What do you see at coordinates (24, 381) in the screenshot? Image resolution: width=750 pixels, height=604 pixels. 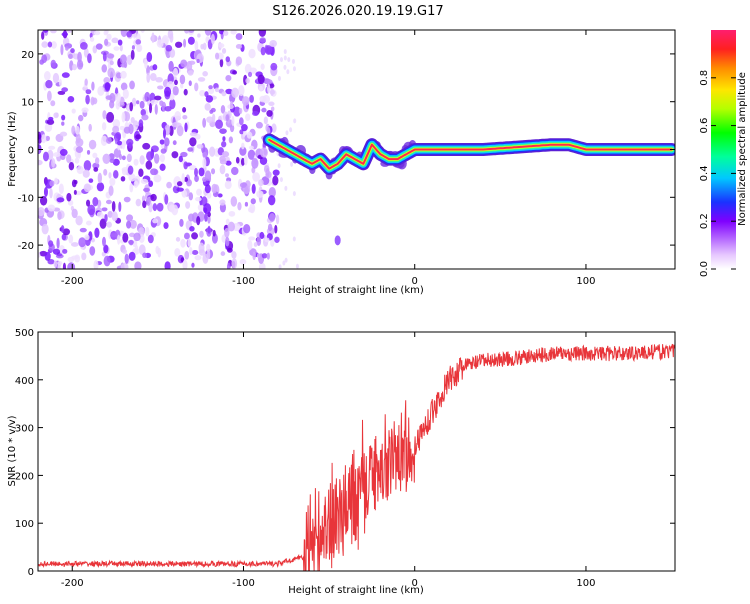 I see `y-tick-label: 400` at bounding box center [24, 381].